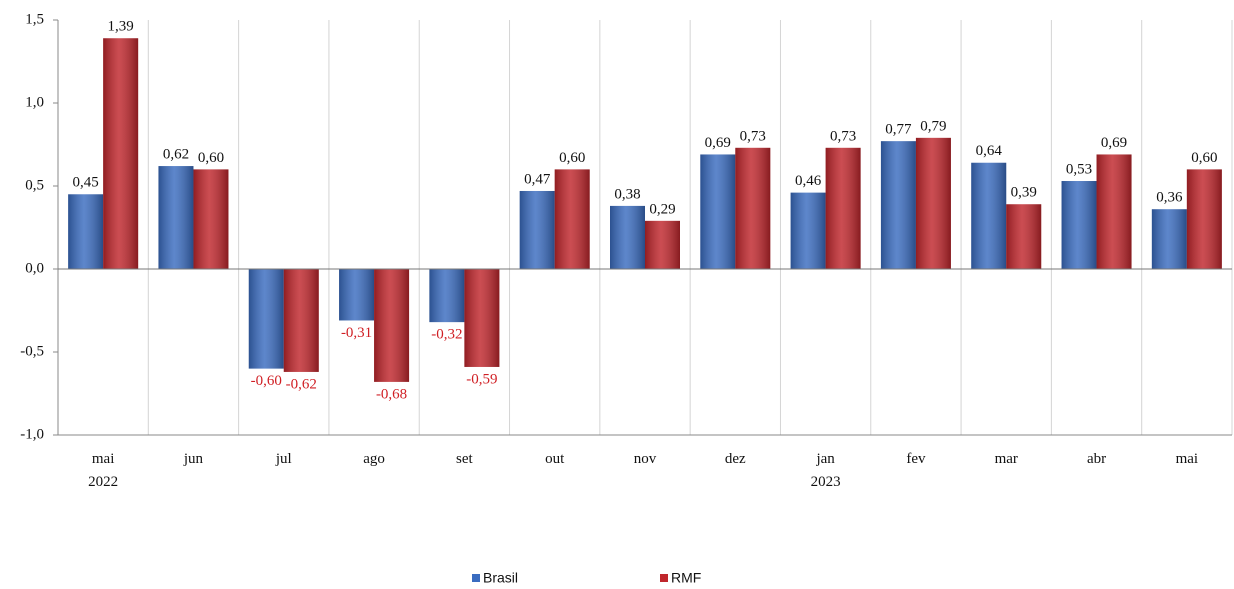  Describe the element at coordinates (464, 459) in the screenshot. I see `x-tick-label: set` at that location.